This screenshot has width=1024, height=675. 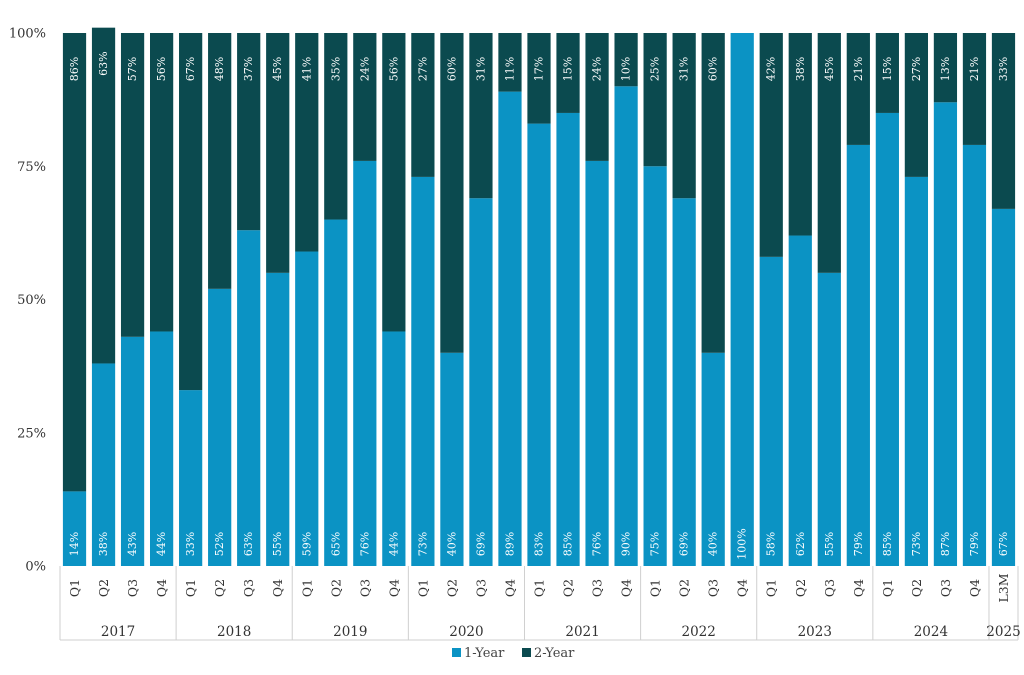 What do you see at coordinates (335, 69) in the screenshot?
I see `data-label: 35%` at bounding box center [335, 69].